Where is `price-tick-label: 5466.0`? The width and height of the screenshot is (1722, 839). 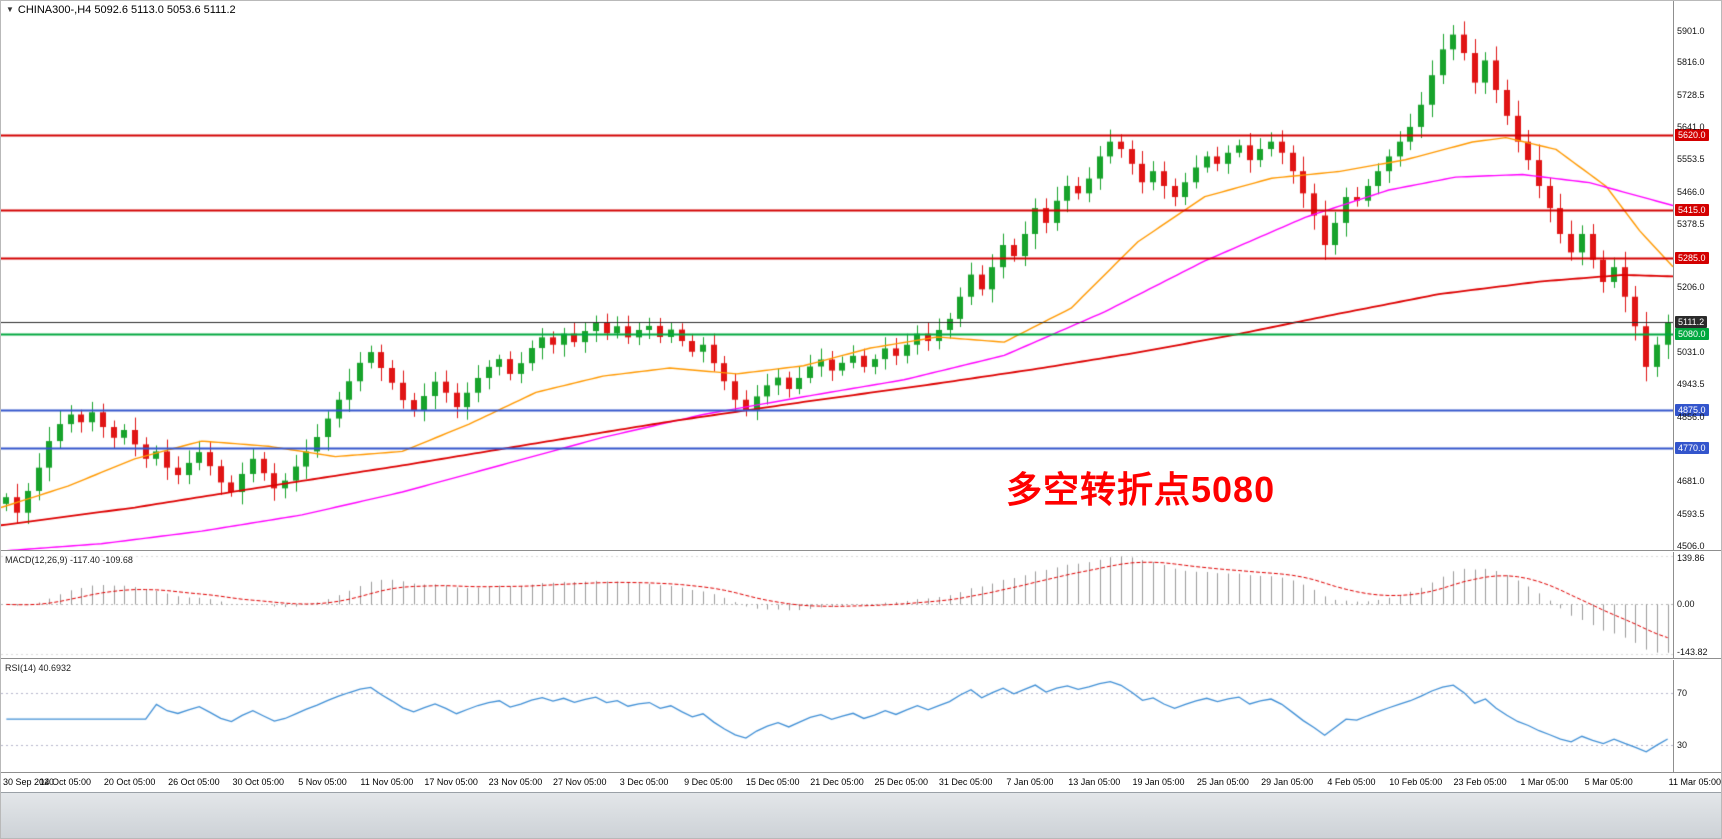 price-tick-label: 5466.0 is located at coordinates (1691, 192).